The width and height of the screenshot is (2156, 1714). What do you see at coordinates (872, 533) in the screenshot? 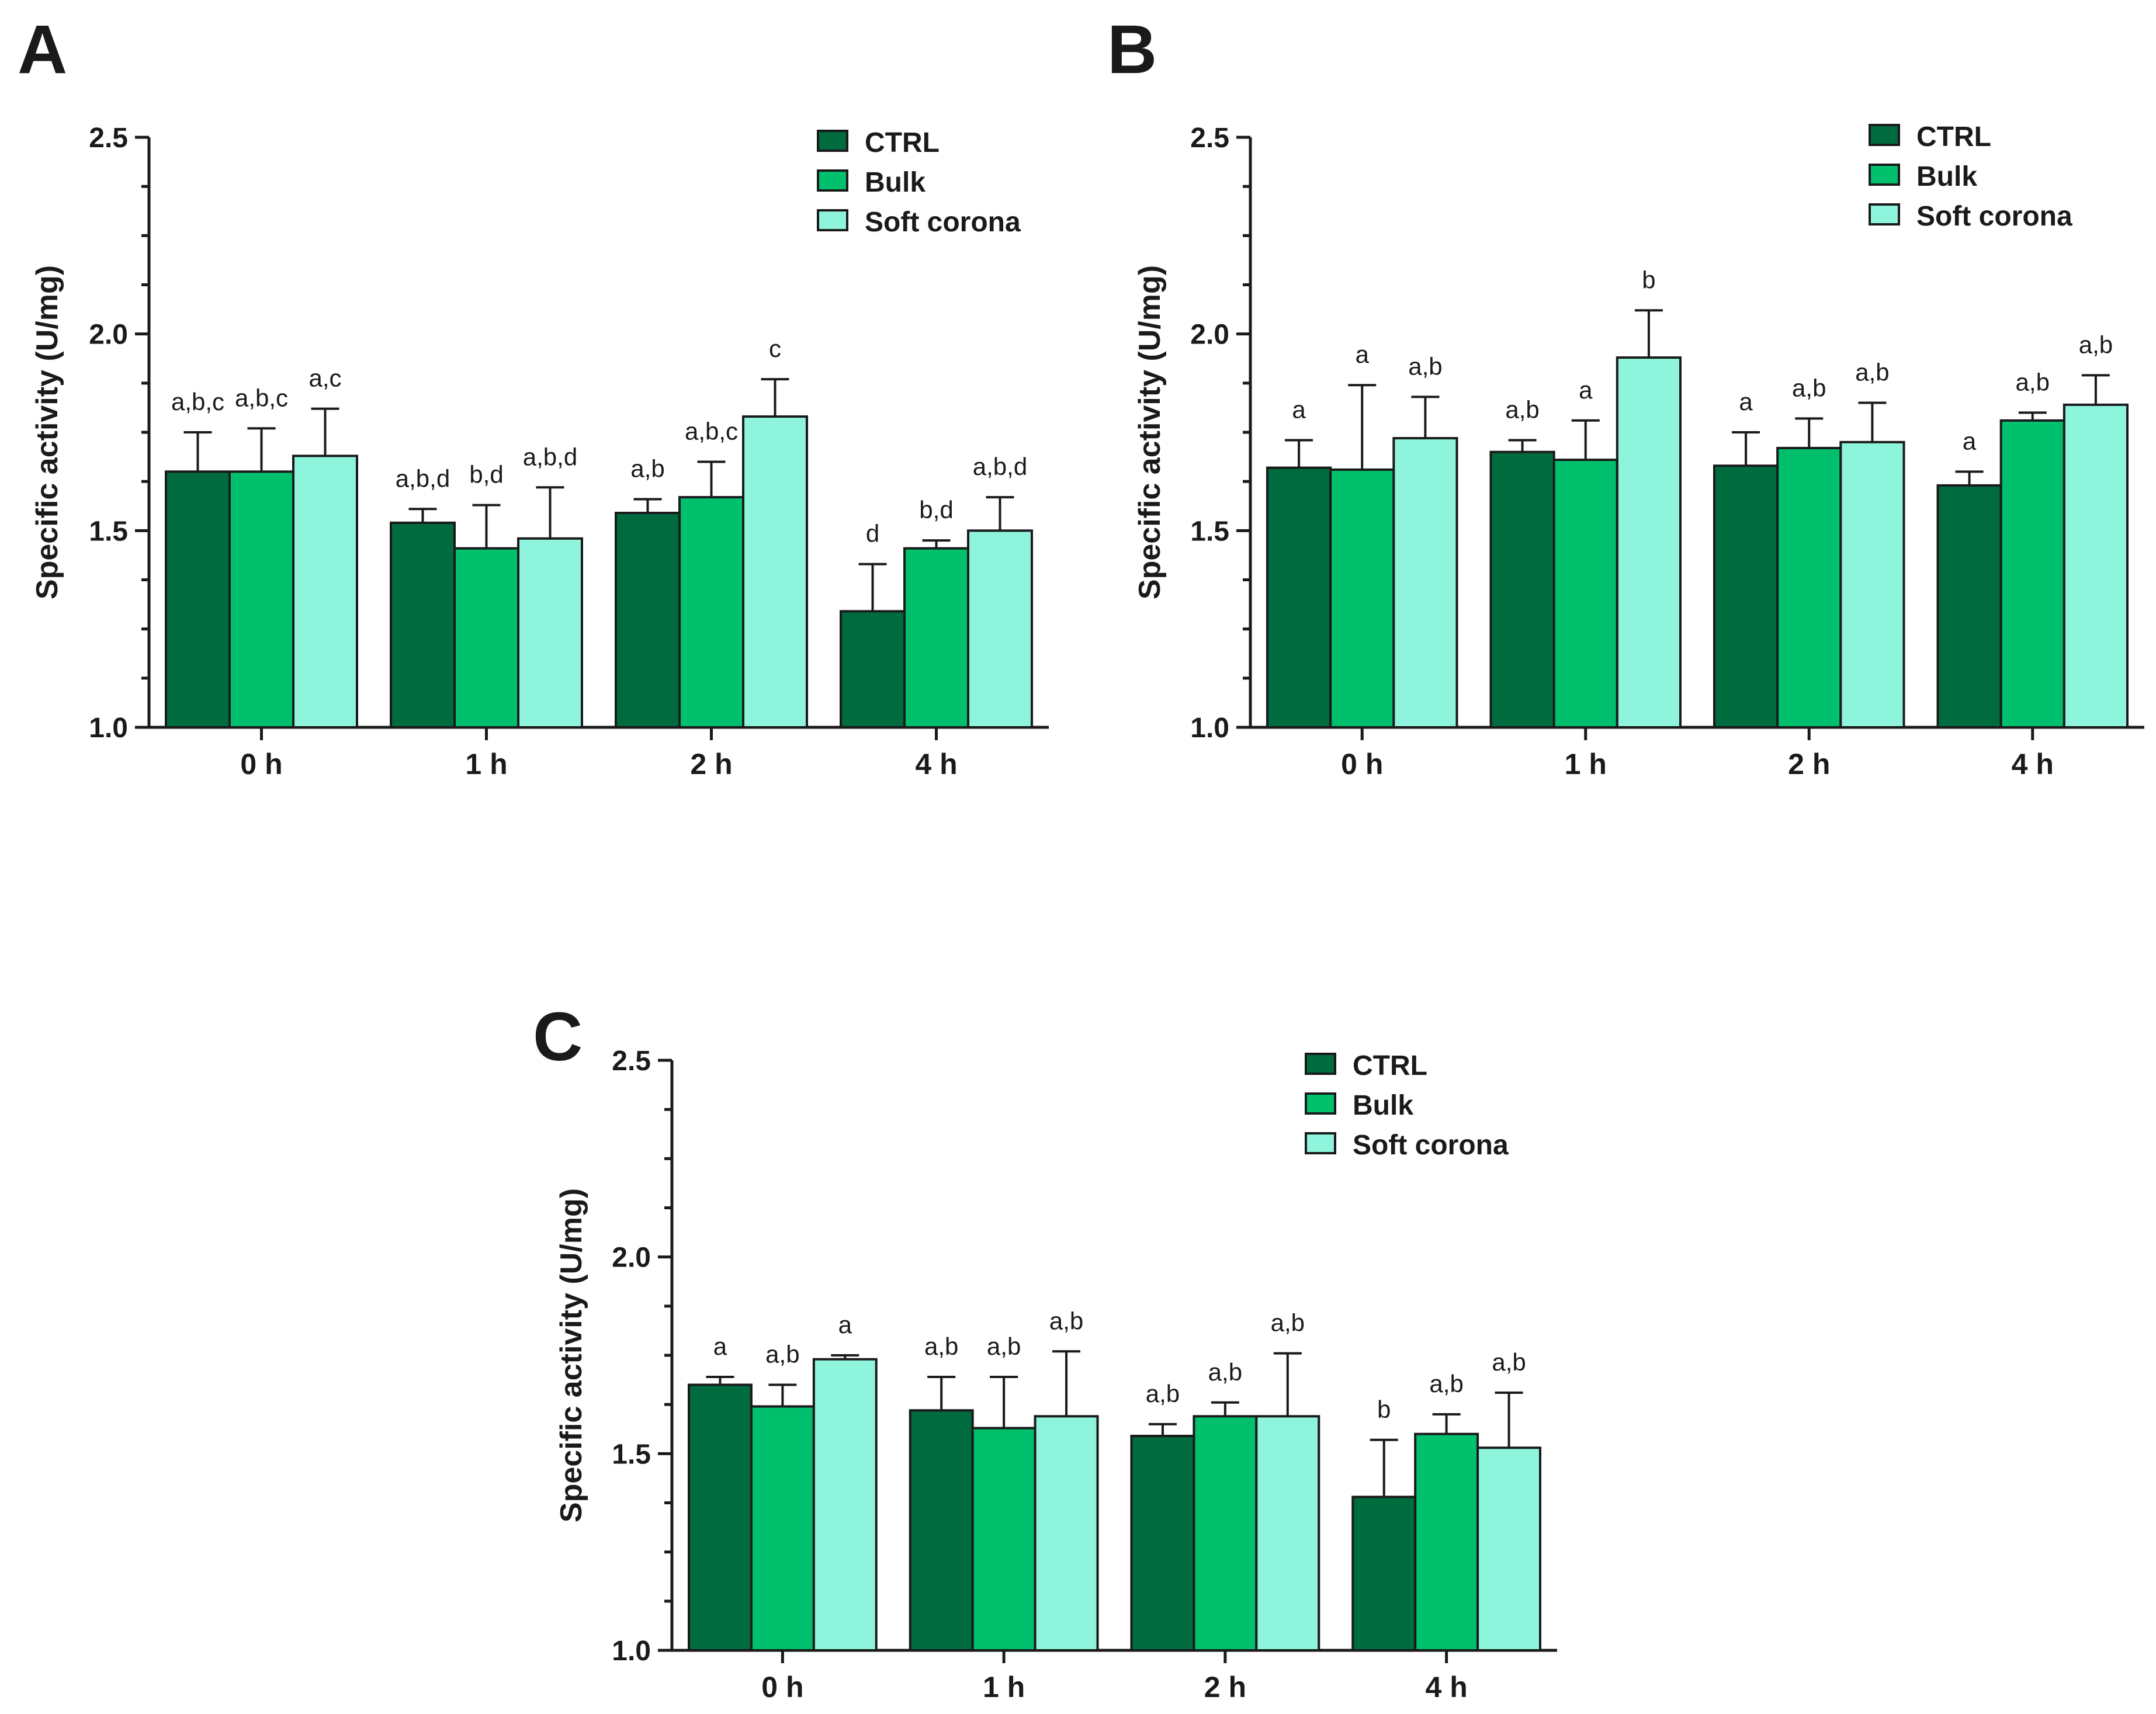
I see `significance-label: d` at bounding box center [872, 533].